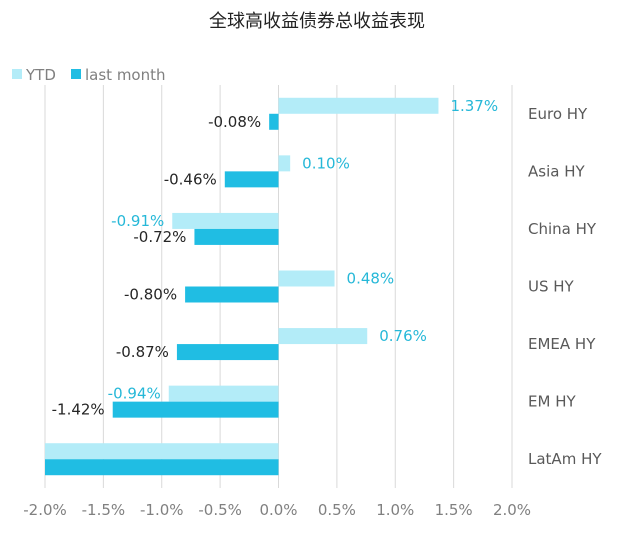 The image size is (635, 536). What do you see at coordinates (552, 402) in the screenshot?
I see `category-label: EM HY` at bounding box center [552, 402].